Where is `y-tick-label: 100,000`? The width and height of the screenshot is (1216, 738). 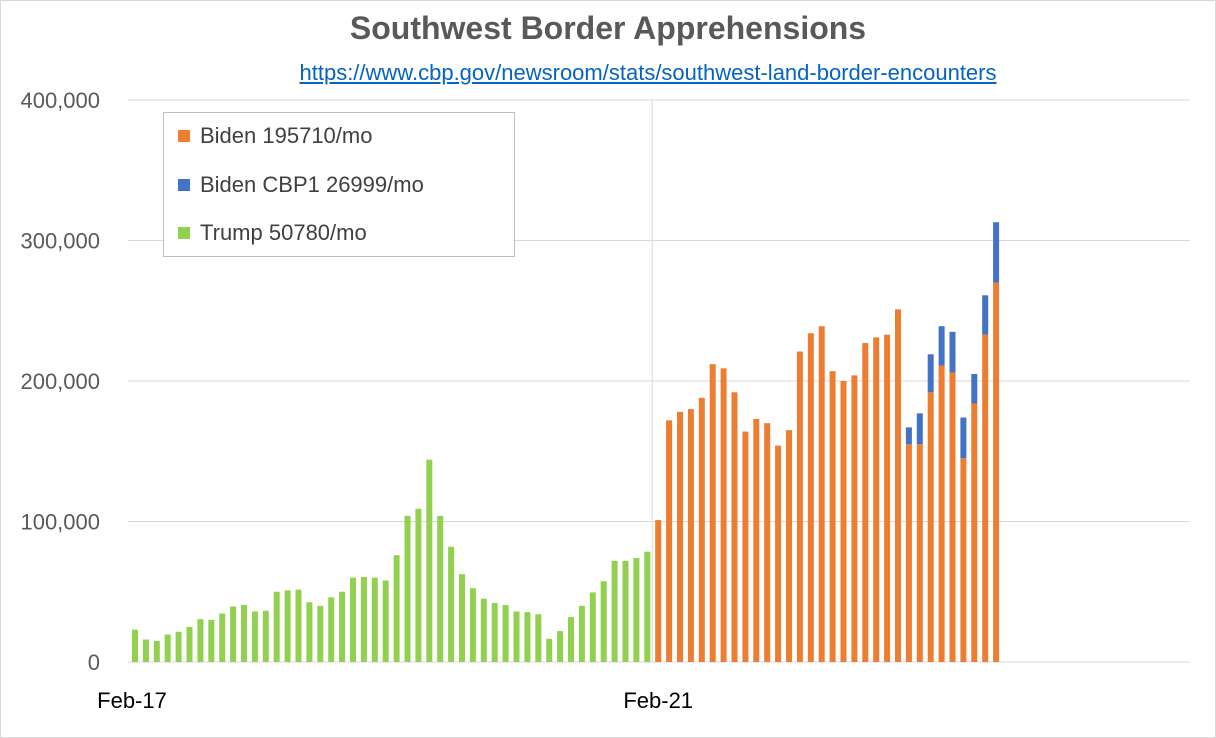 y-tick-label: 100,000 is located at coordinates (60, 522).